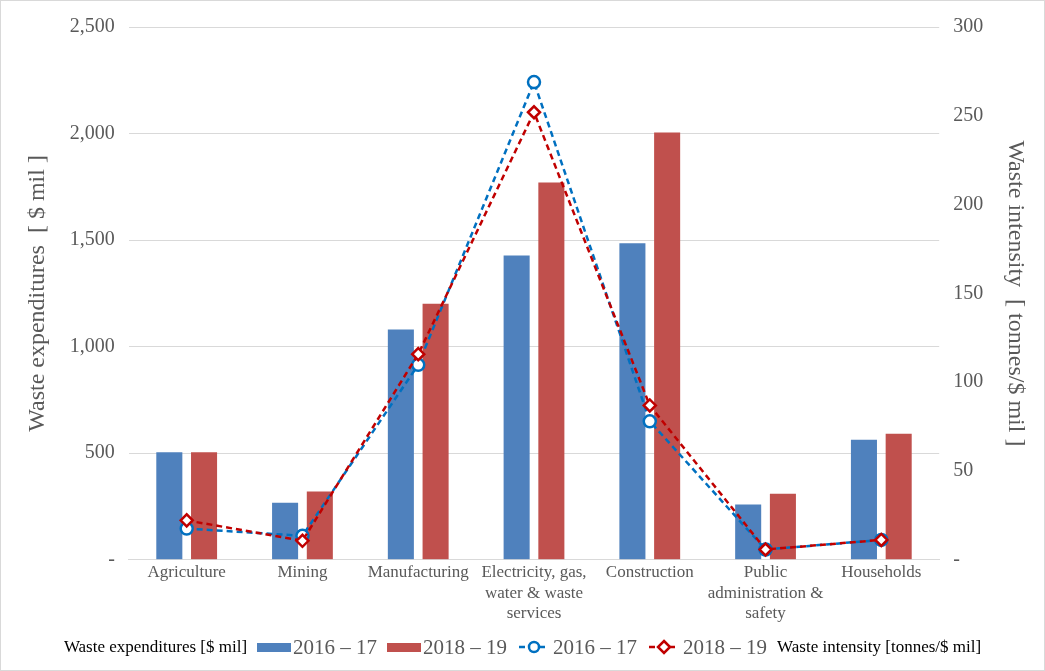  What do you see at coordinates (534, 592) in the screenshot?
I see `x-tick-label: Electricity, gas, water & waste services` at bounding box center [534, 592].